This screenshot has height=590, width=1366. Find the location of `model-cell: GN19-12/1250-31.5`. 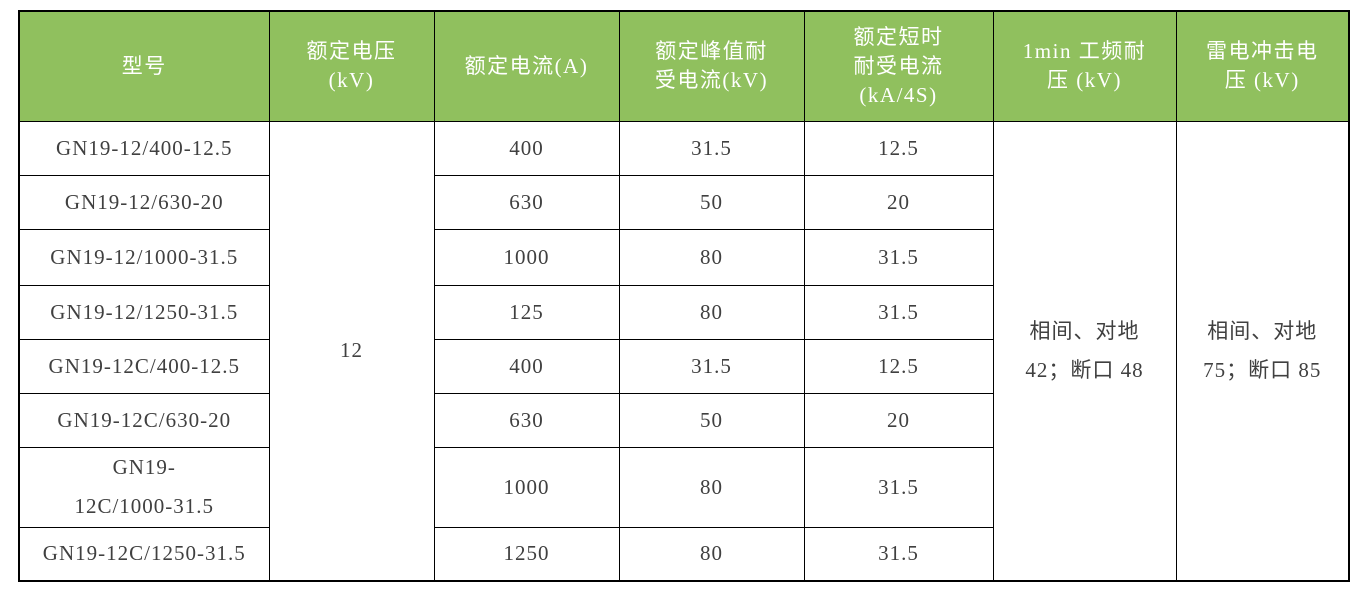

model-cell: GN19-12/1250-31.5 is located at coordinates (144, 312).